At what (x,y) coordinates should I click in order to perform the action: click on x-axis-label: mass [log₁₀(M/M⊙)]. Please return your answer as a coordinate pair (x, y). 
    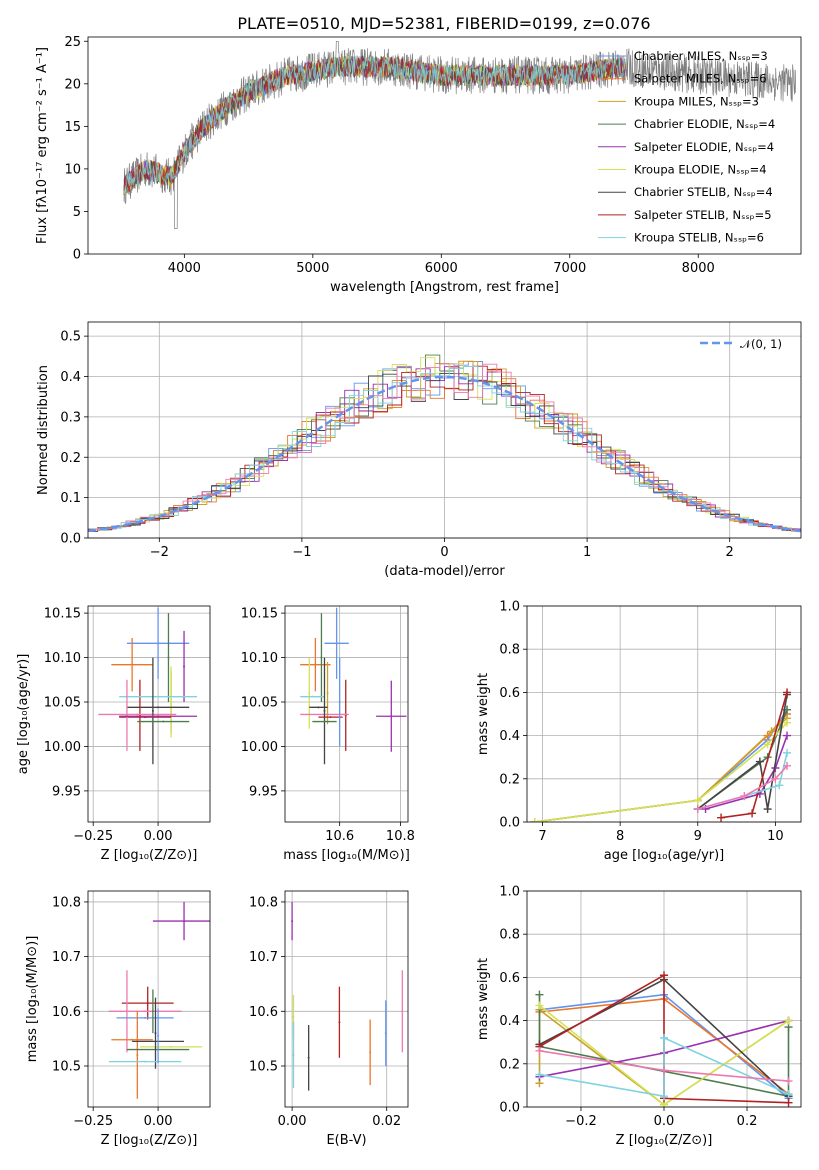
    Looking at the image, I should click on (346, 855).